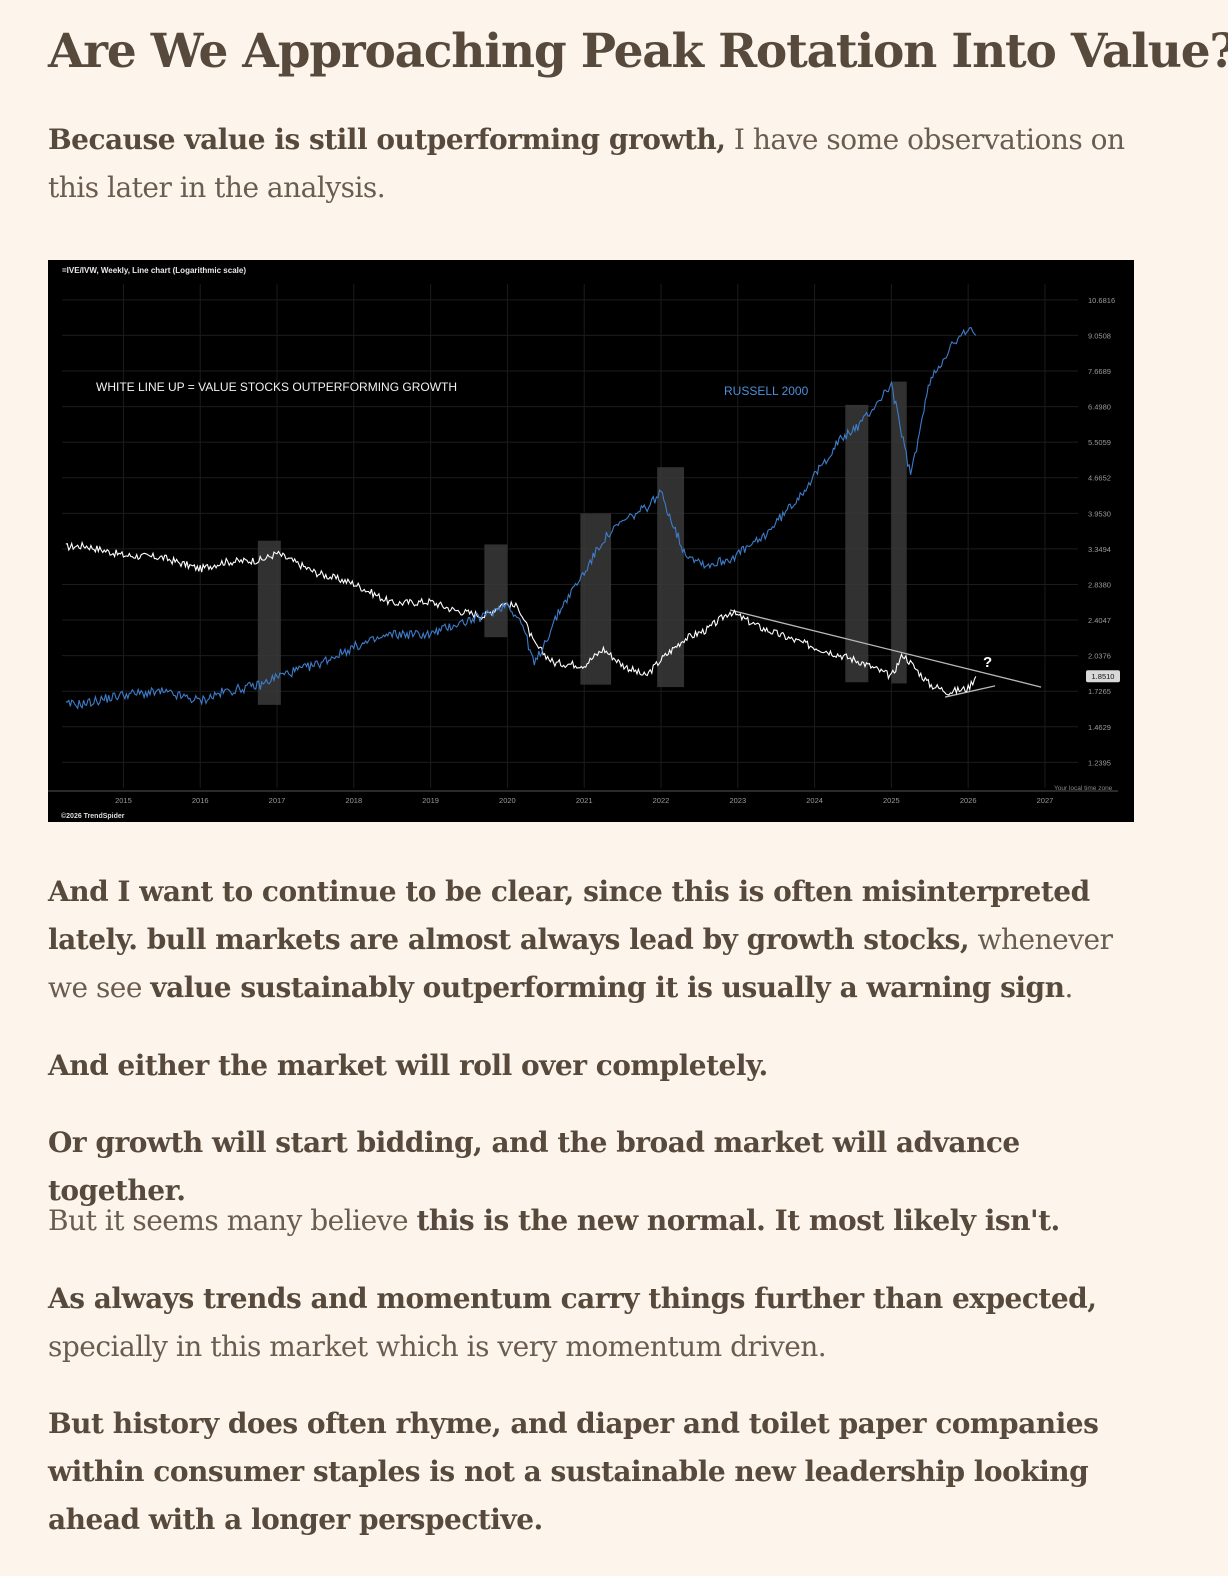 The image size is (1228, 1576). What do you see at coordinates (430, 800) in the screenshot?
I see `x-tick-label: 2019` at bounding box center [430, 800].